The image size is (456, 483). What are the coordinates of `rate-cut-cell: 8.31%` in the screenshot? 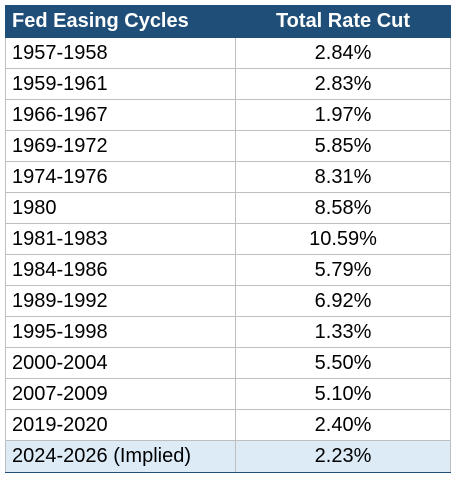 It's located at (343, 177).